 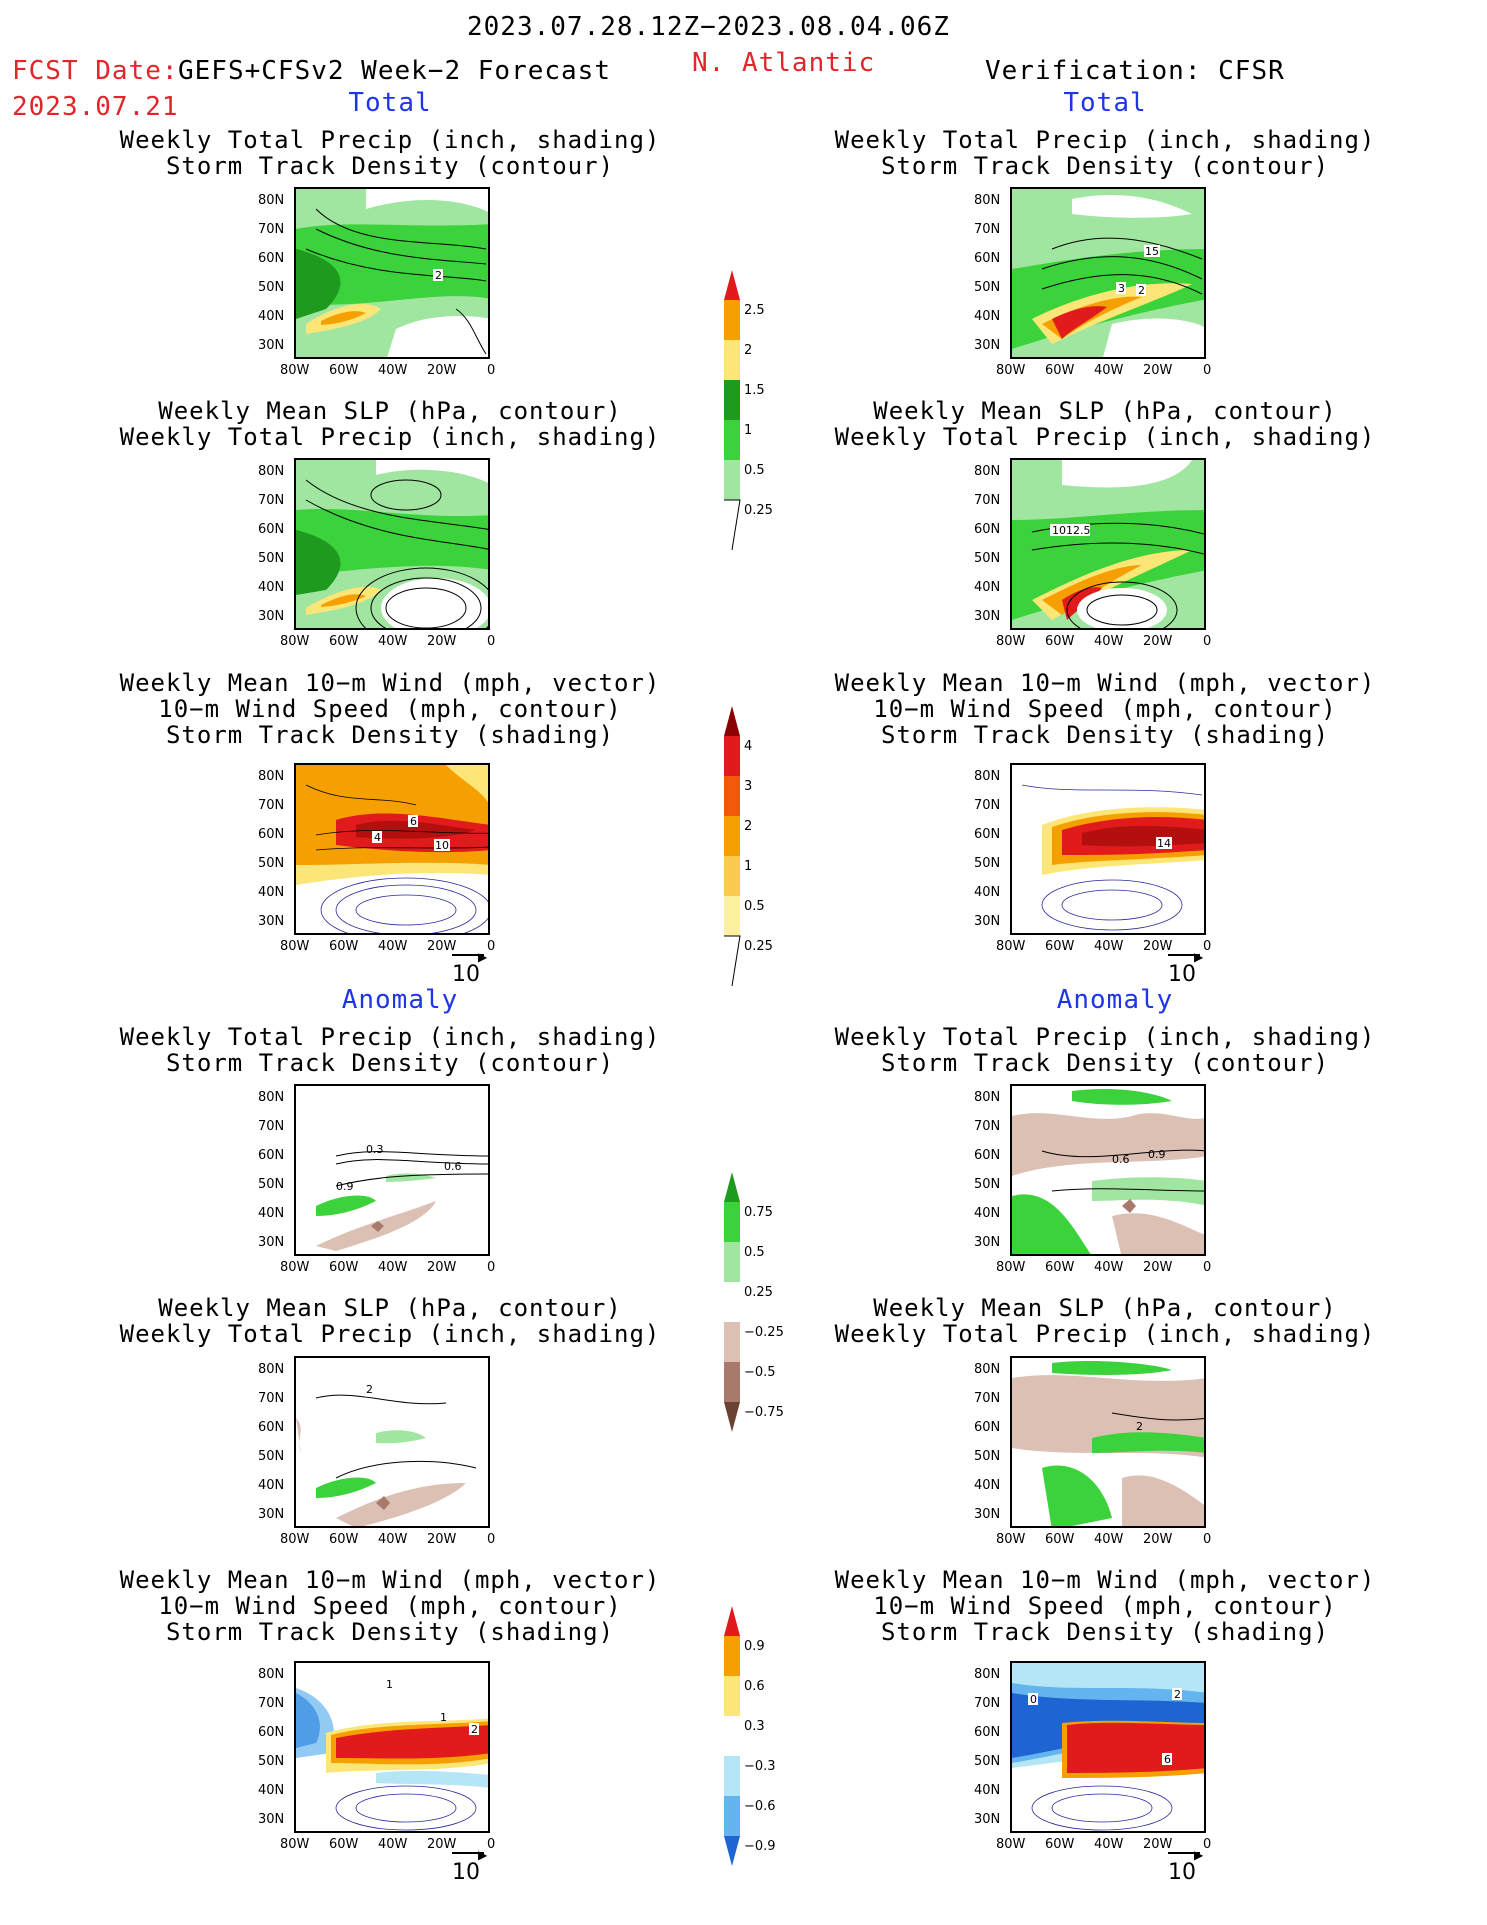 What do you see at coordinates (377, 837) in the screenshot?
I see `contour-label: 4` at bounding box center [377, 837].